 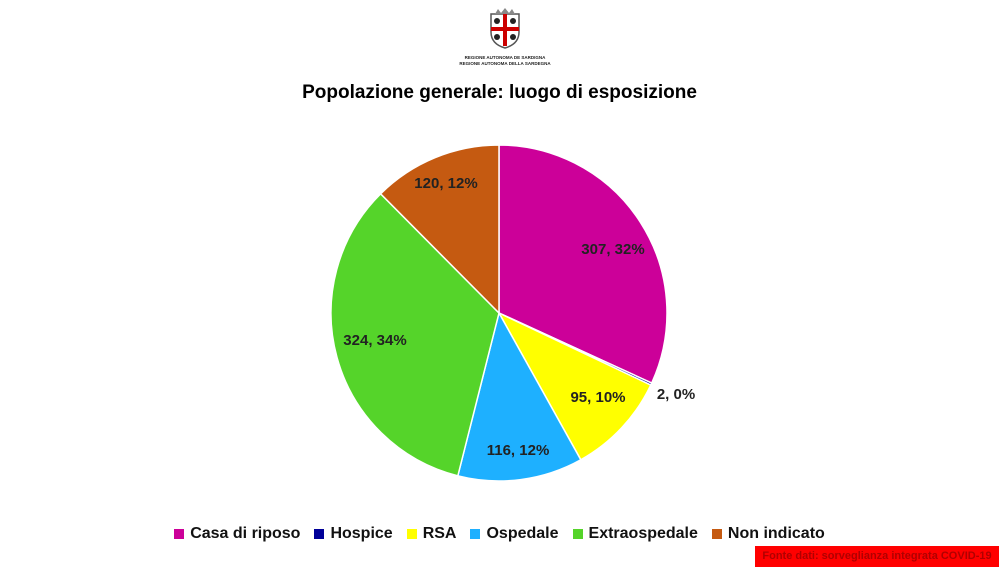 What do you see at coordinates (612, 249) in the screenshot?
I see `data-label: 307, 32%` at bounding box center [612, 249].